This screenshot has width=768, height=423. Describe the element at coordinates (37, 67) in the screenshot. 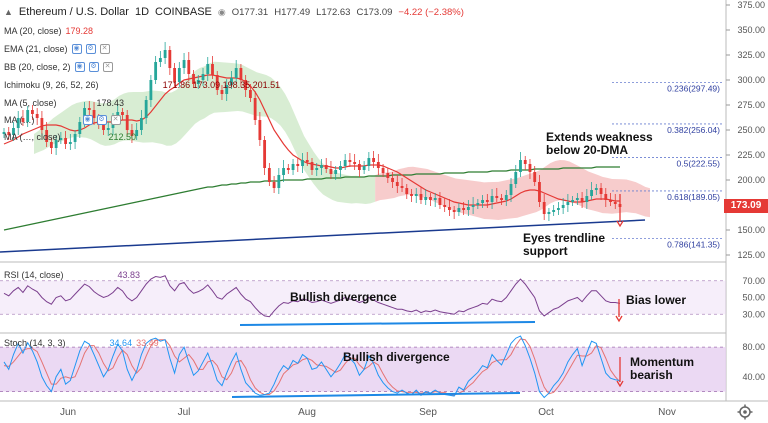

I see `indicator-name: BB (20, close, 2)` at that location.